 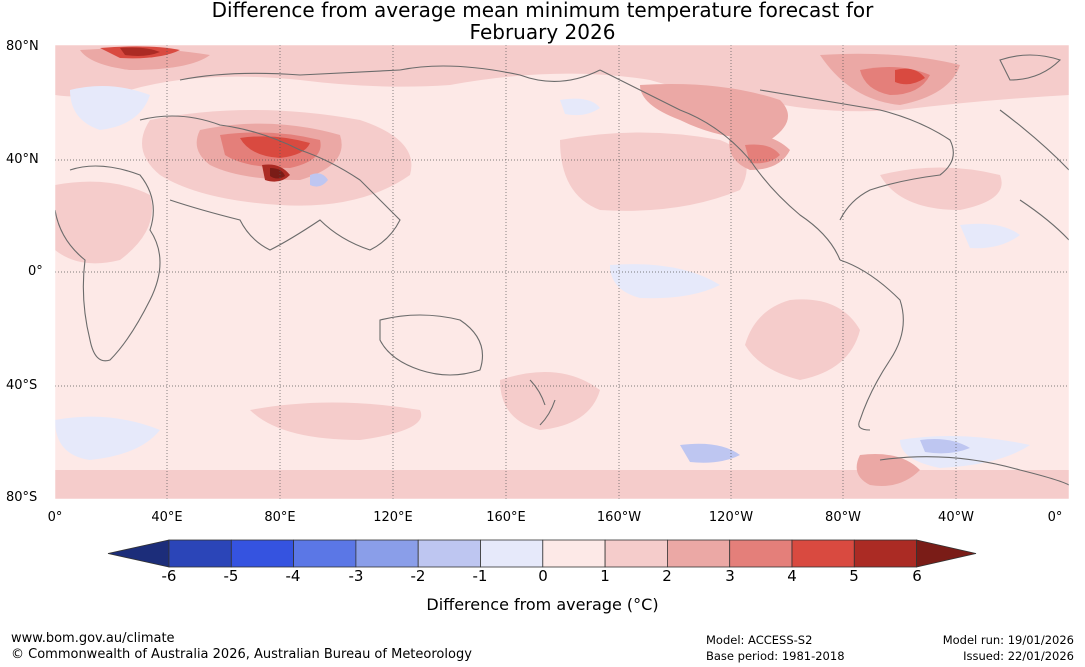 What do you see at coordinates (946, 553) in the screenshot?
I see `colorbar-extend-high` at bounding box center [946, 553].